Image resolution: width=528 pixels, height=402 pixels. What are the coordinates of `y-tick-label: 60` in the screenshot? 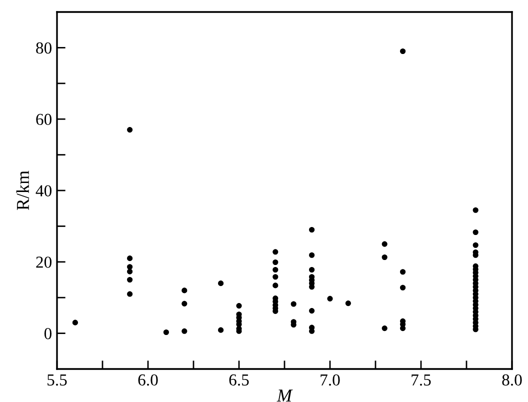 It's located at (44, 120).